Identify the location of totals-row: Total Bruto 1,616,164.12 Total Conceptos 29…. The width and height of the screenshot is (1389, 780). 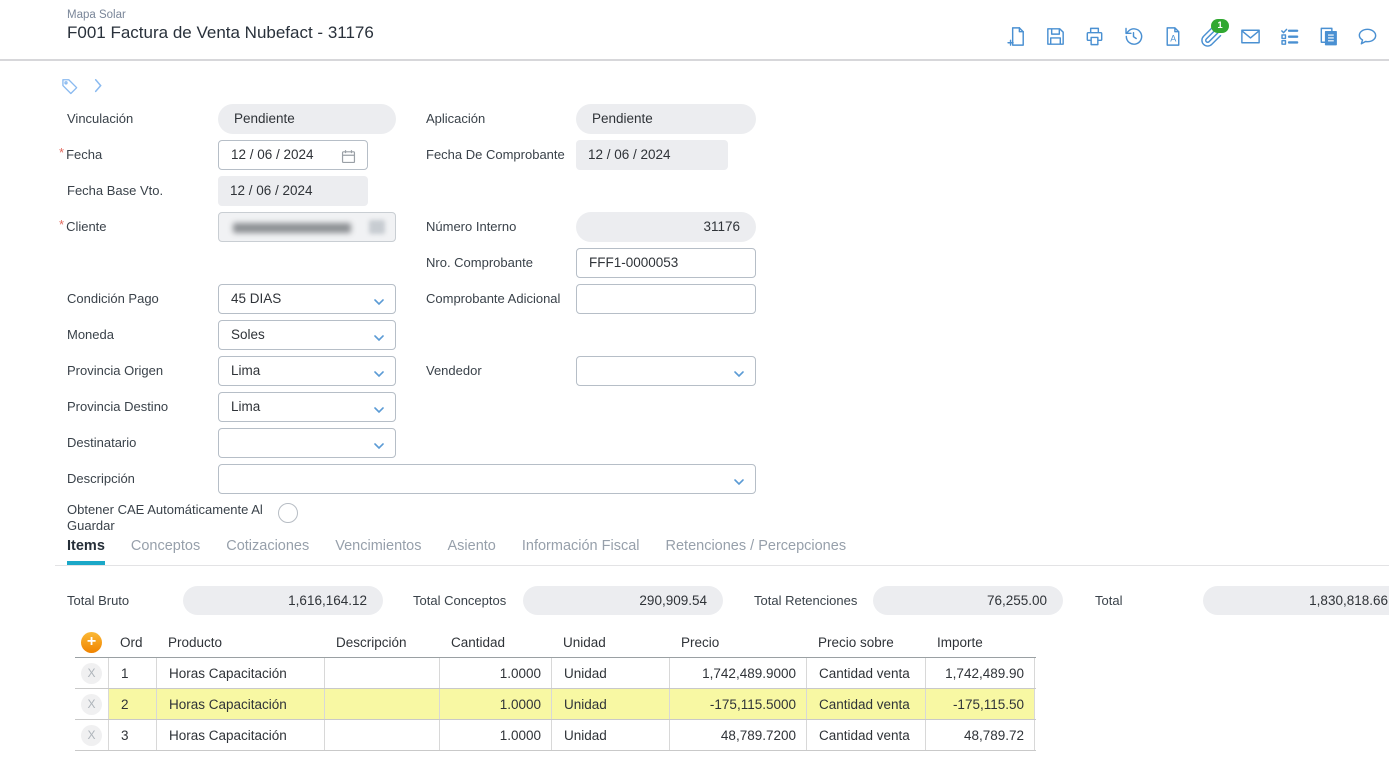
(694, 601).